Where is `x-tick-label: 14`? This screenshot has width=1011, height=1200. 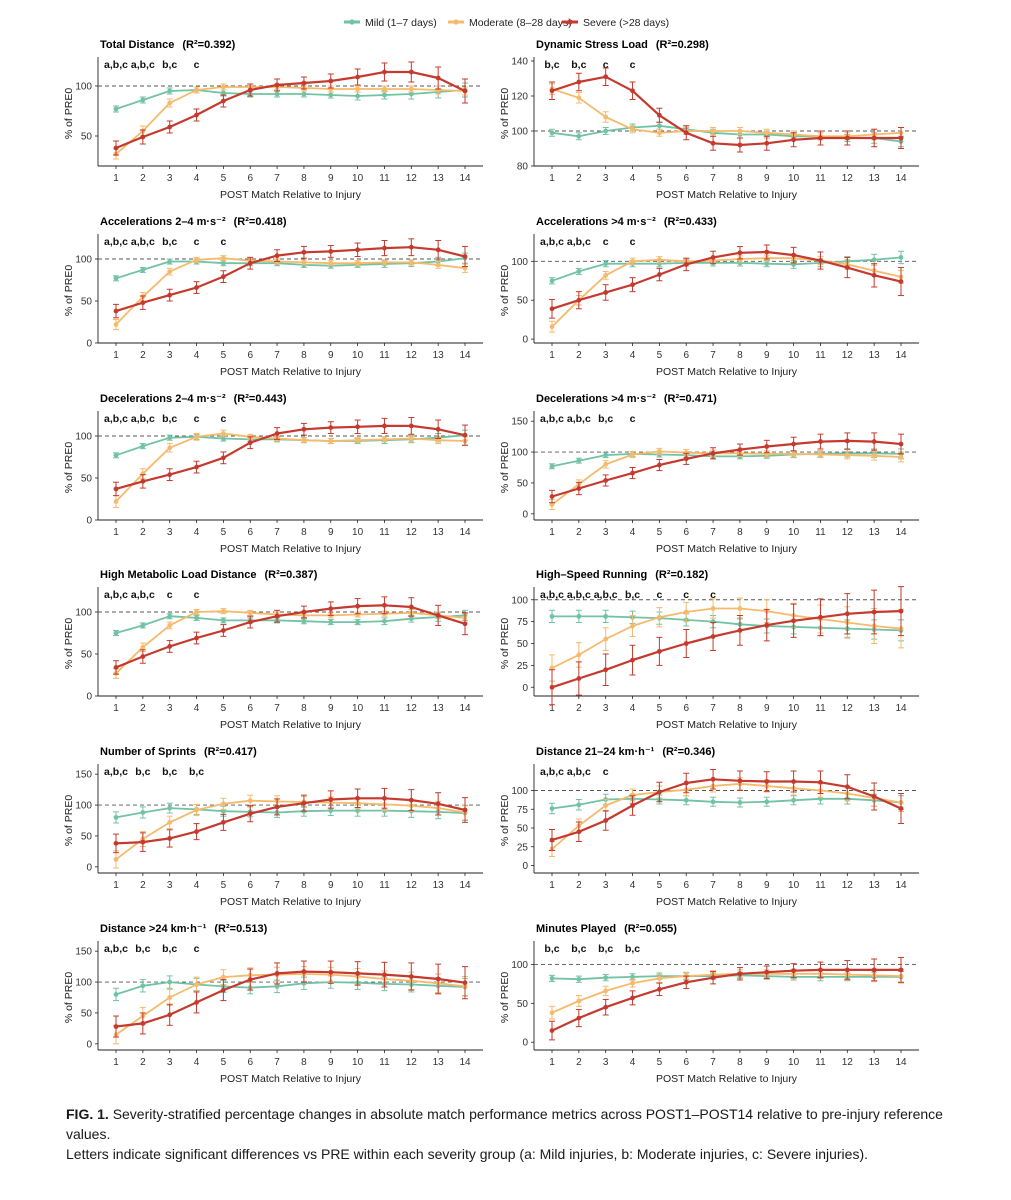 x-tick-label: 14 is located at coordinates (901, 885).